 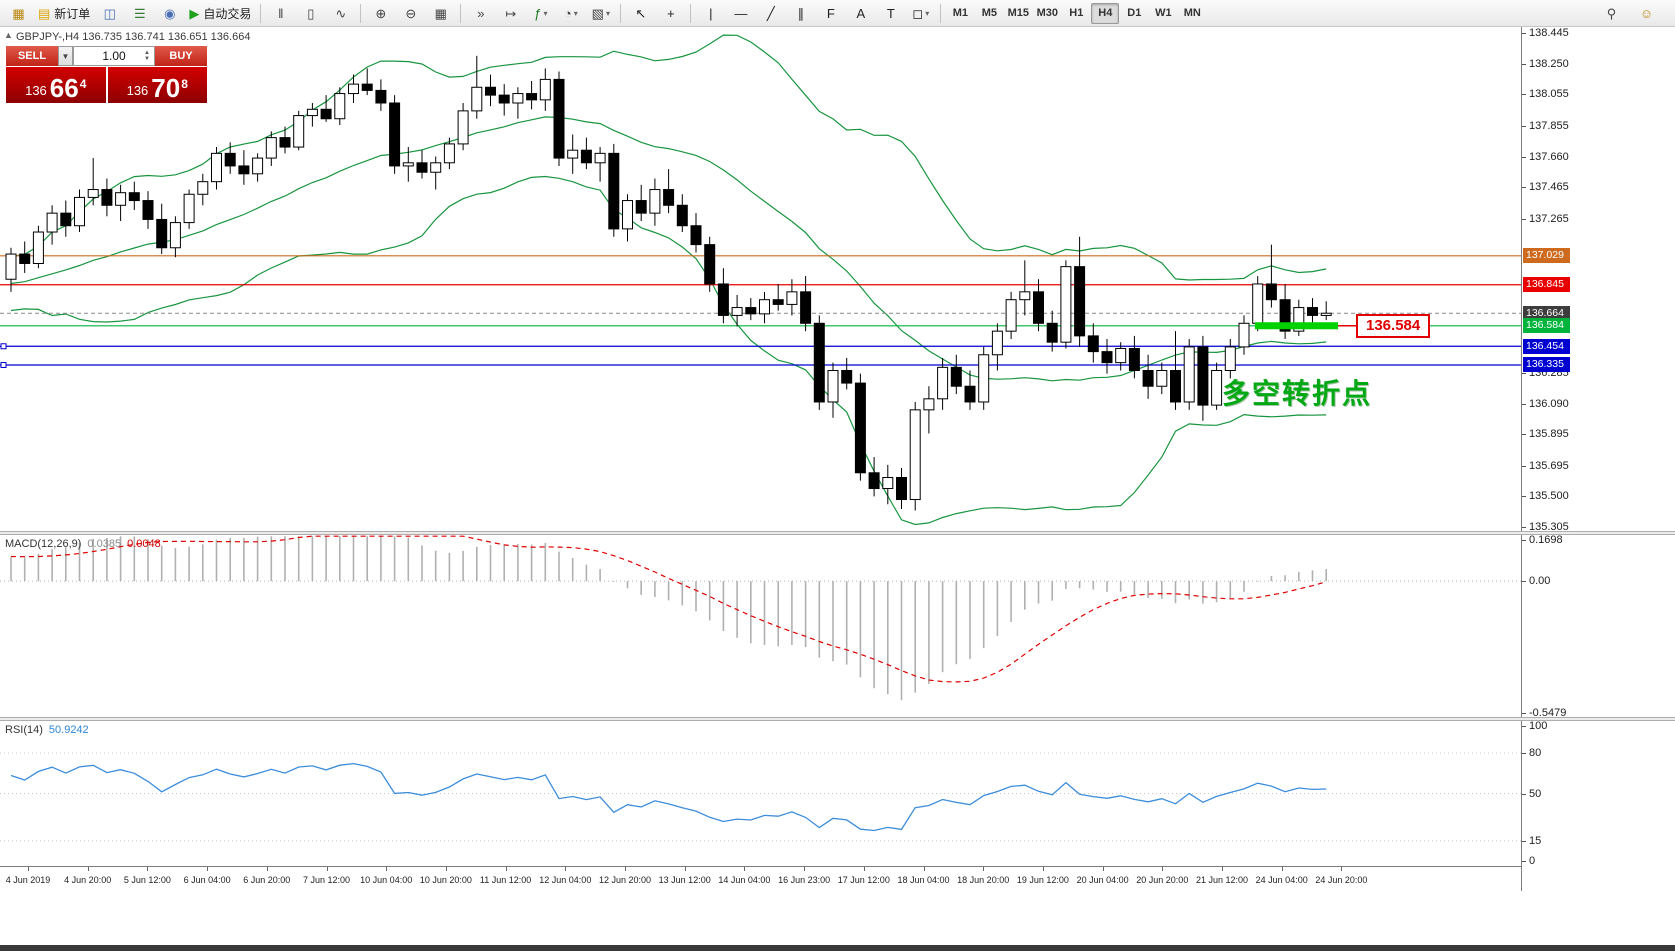 What do you see at coordinates (641, 13) in the screenshot?
I see `cursor-icon: ↖` at bounding box center [641, 13].